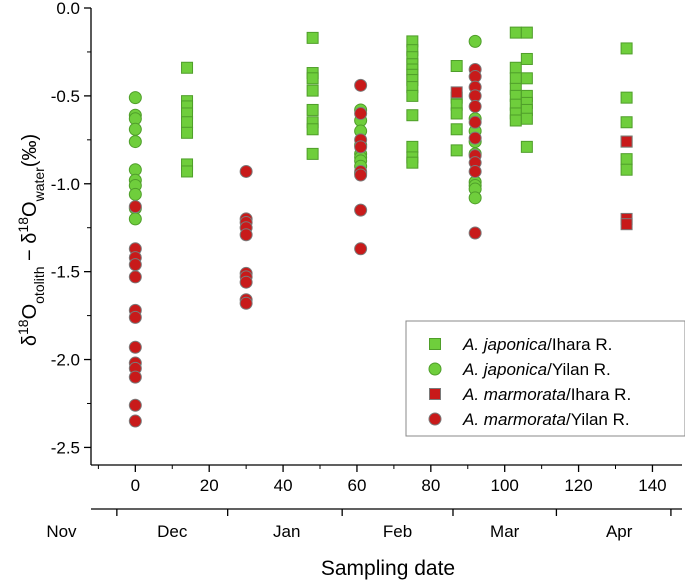 This screenshot has width=685, height=585. Describe the element at coordinates (286, 531) in the screenshot. I see `month-label: Jan` at that location.